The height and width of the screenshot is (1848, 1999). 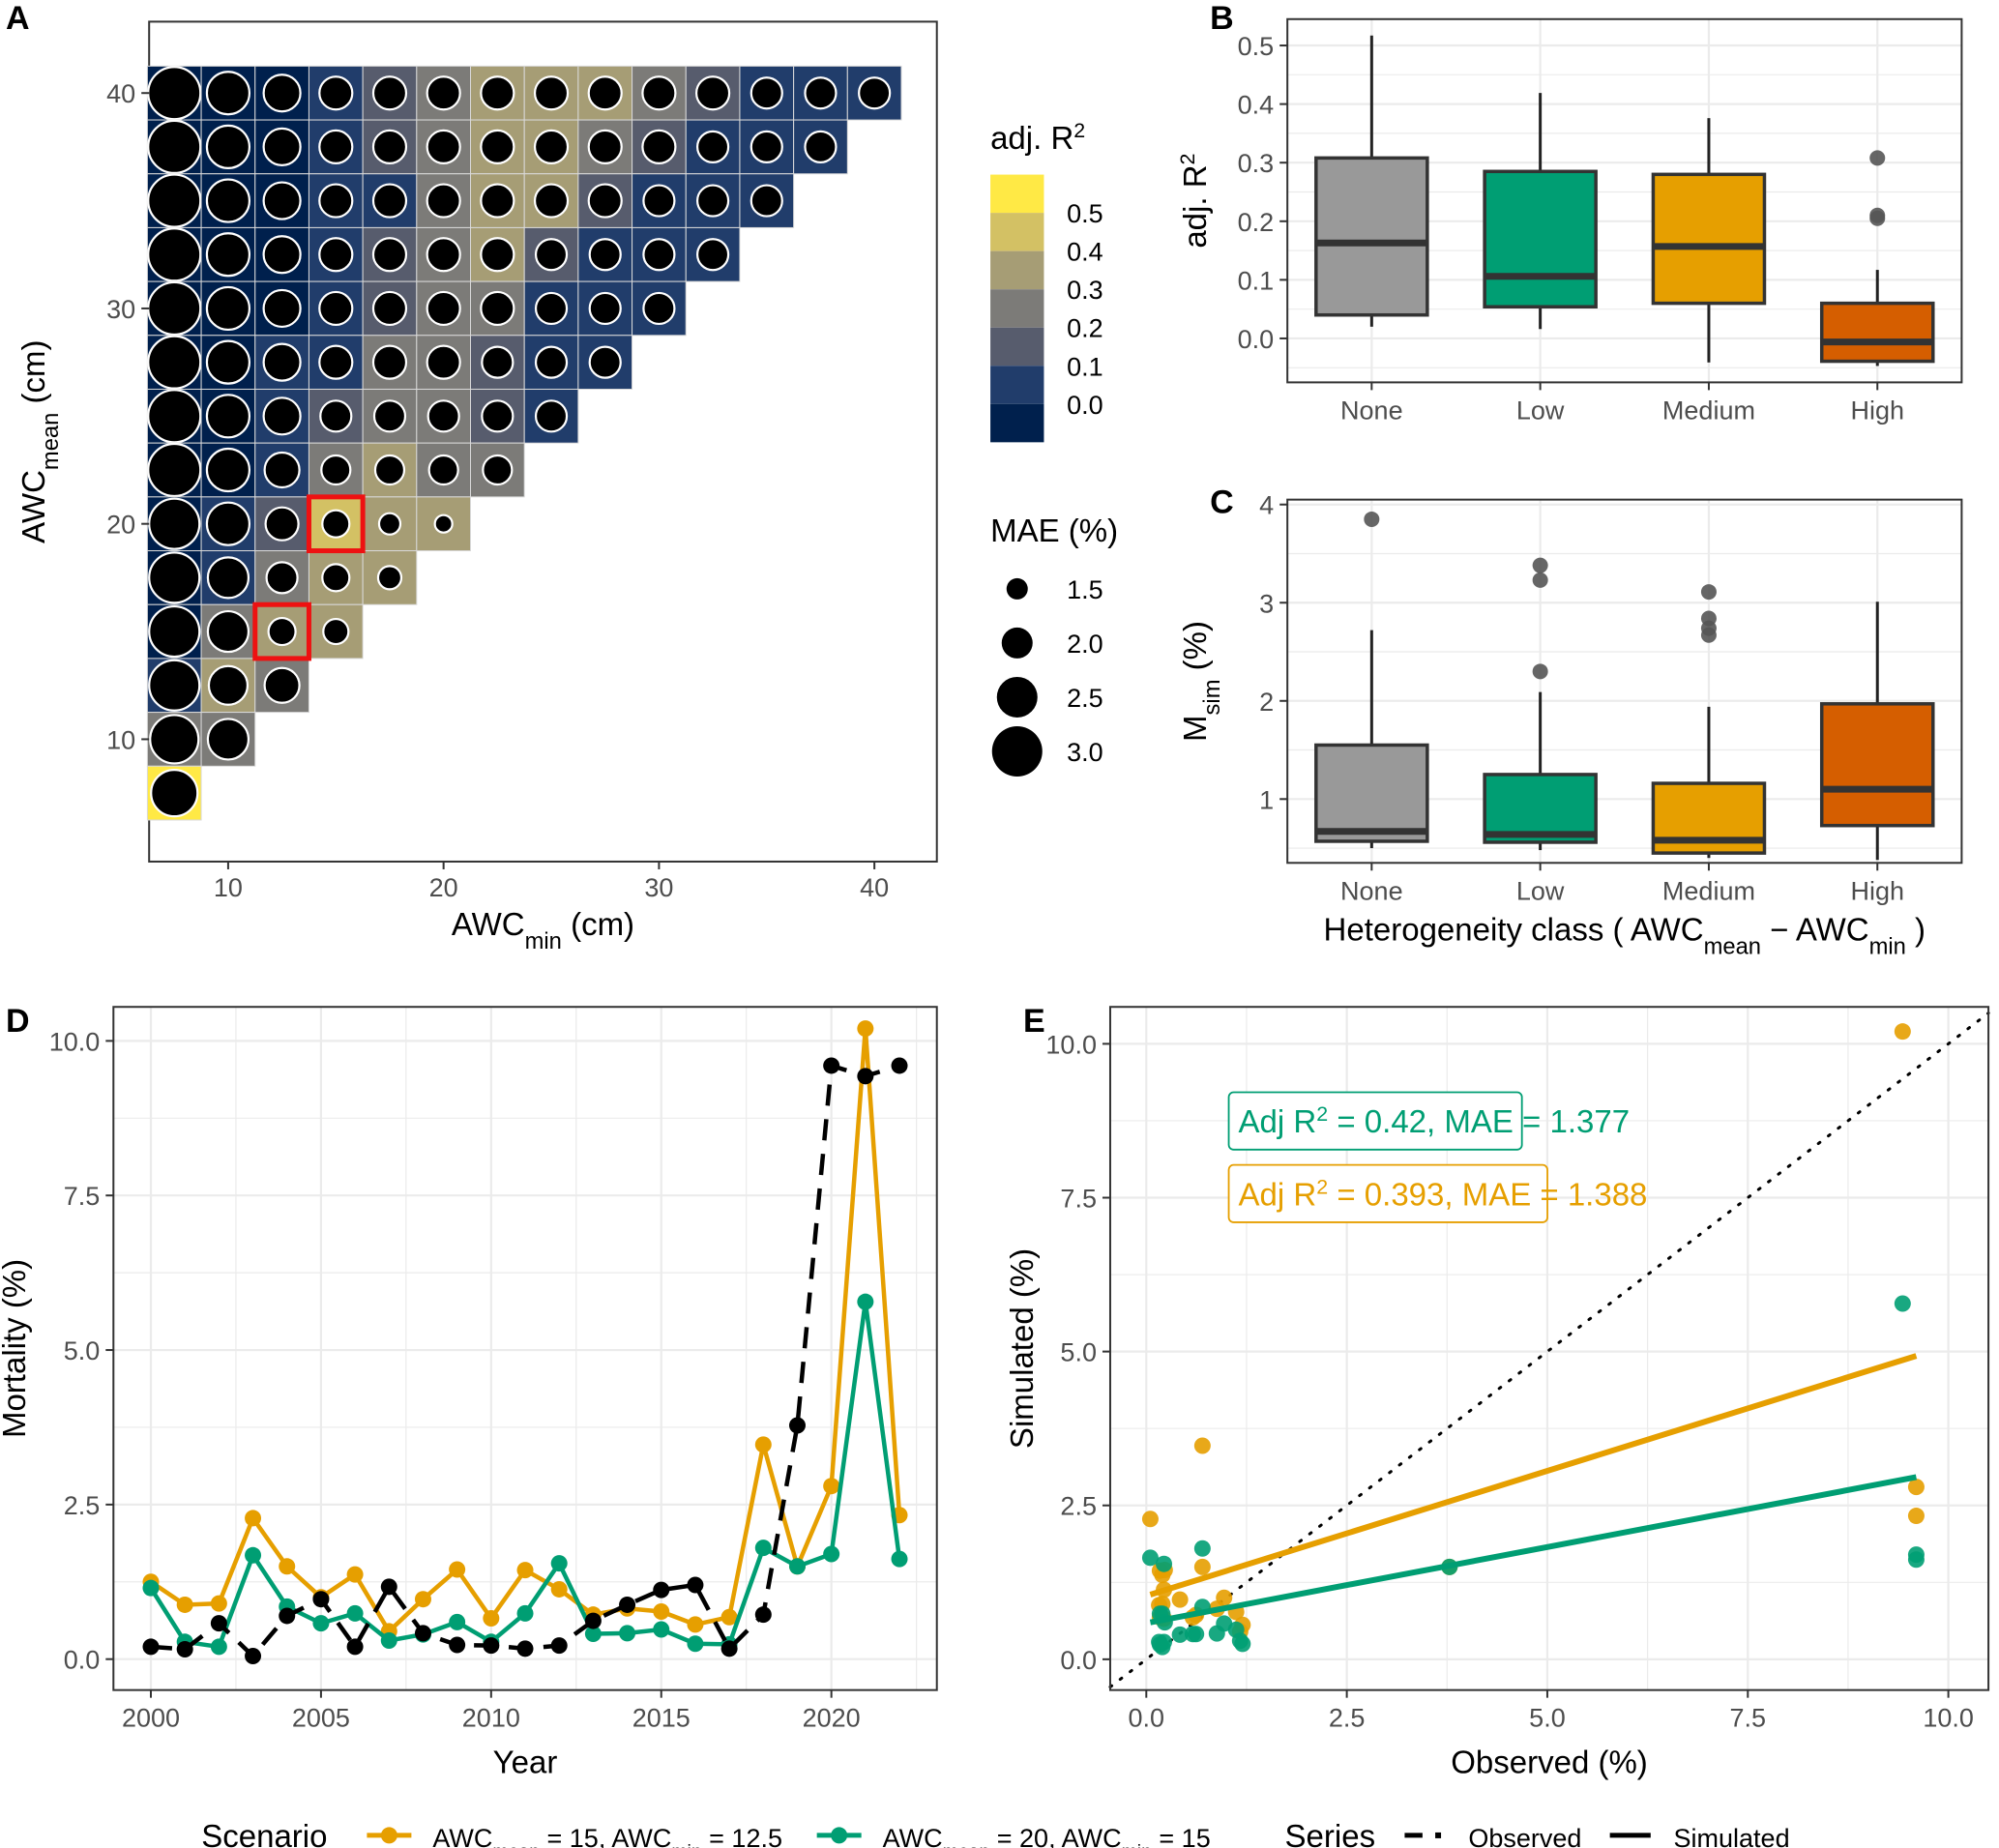 I want to click on y-axis-title-part: adj. R, so click(x=1195, y=206).